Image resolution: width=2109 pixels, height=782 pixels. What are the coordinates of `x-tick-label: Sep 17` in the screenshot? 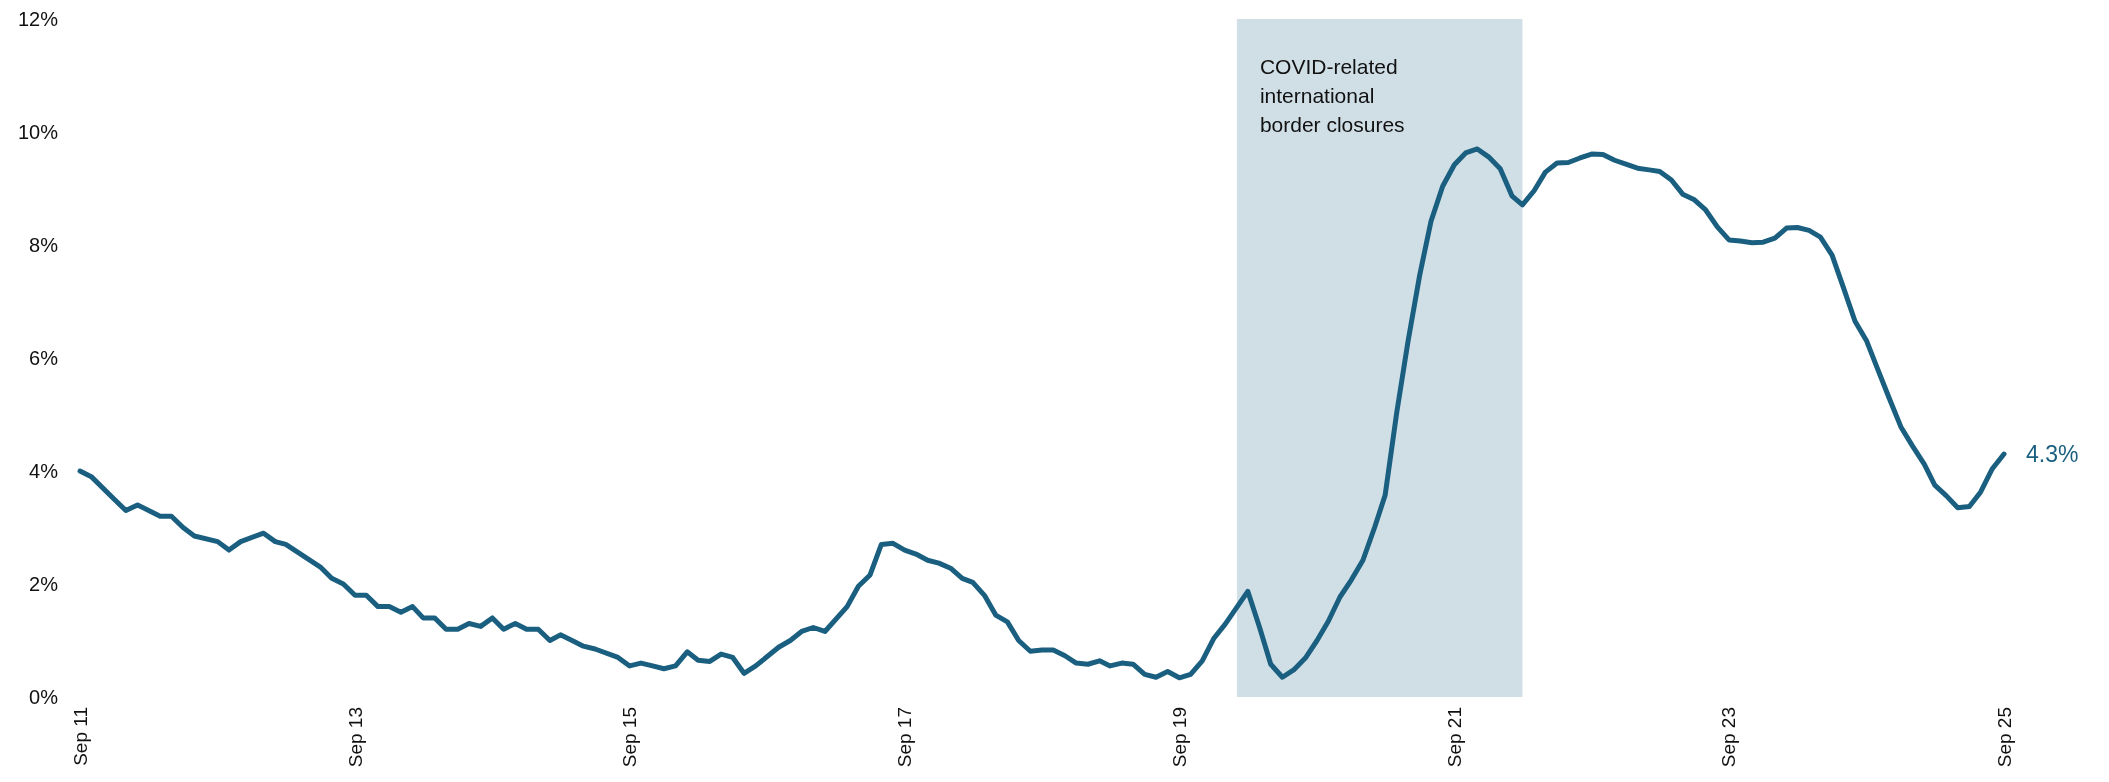 It's located at (905, 737).